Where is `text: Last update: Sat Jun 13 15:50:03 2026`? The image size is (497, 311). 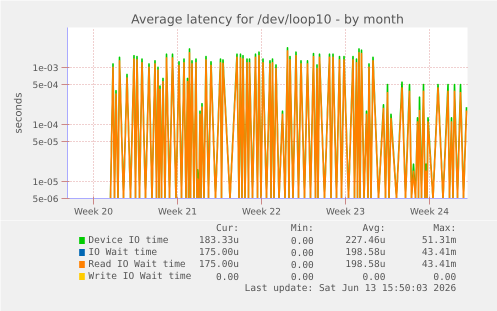 text: Last update: Sat Jun 13 15:50:03 2026 is located at coordinates (350, 288).